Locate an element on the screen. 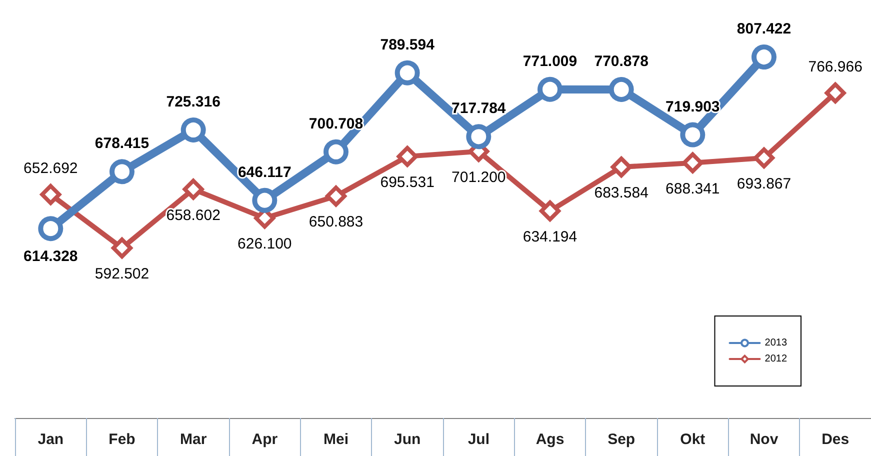  x-tick-label: Jan is located at coordinates (51, 439).